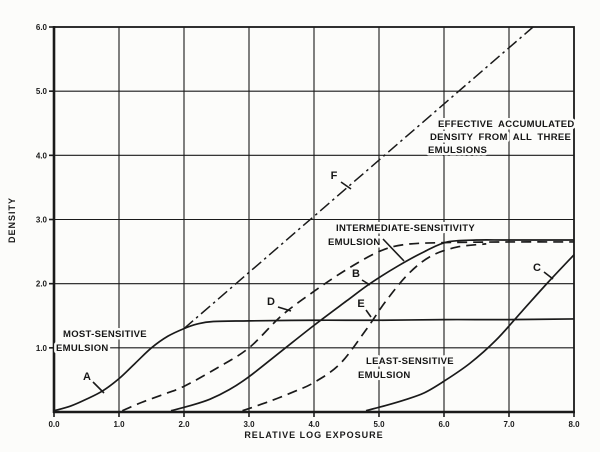 The height and width of the screenshot is (452, 600). What do you see at coordinates (54, 424) in the screenshot?
I see `x-tick-label: 0.0` at bounding box center [54, 424].